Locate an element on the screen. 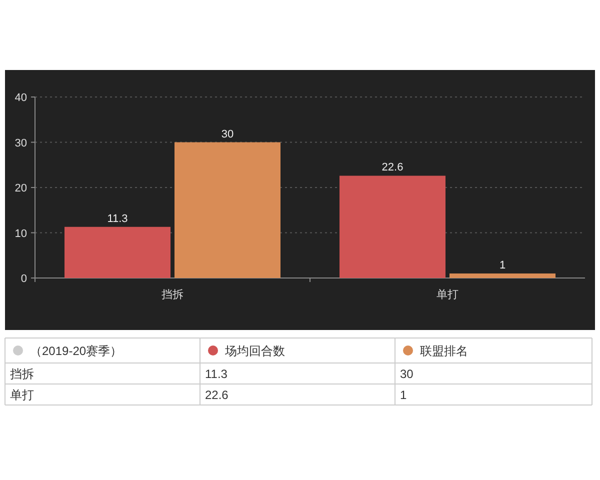  category-label: 单打 is located at coordinates (22, 395).